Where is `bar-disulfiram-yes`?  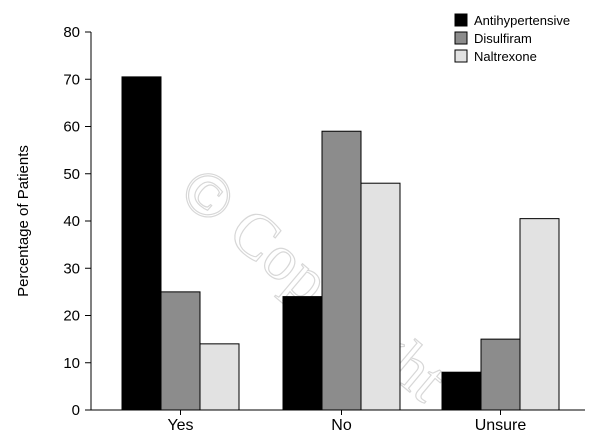
bar-disulfiram-yes is located at coordinates (180, 351).